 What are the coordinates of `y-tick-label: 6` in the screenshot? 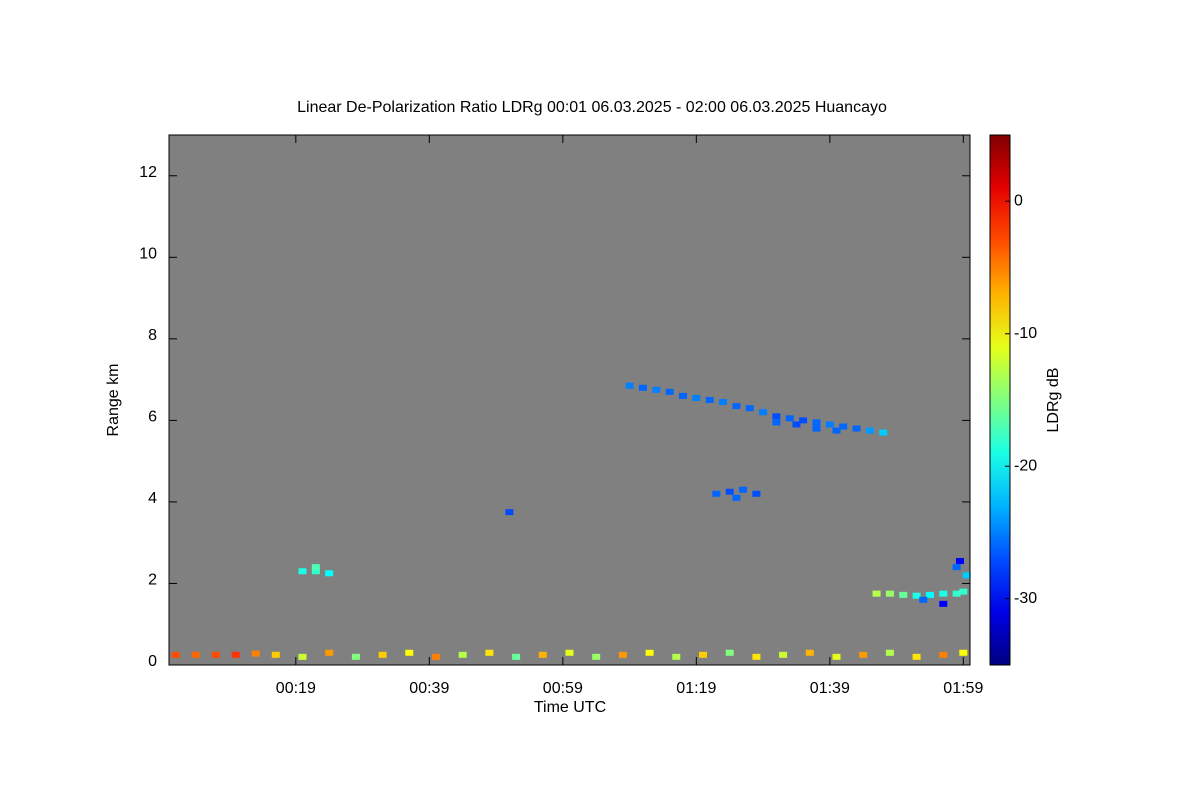 It's located at (152, 417).